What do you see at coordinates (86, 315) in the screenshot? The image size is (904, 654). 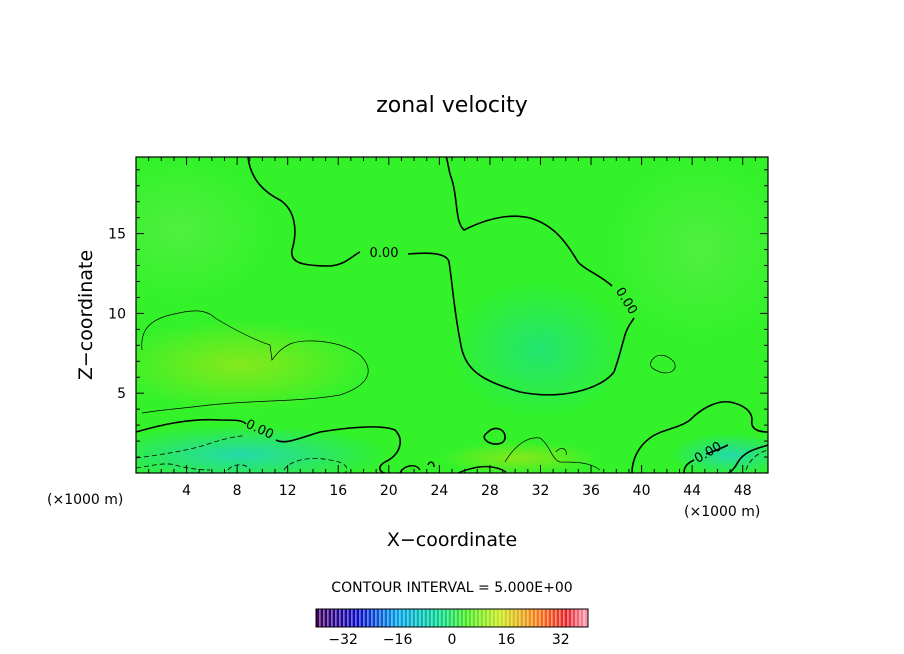 I see `y-axis-label: Z−coordinate` at bounding box center [86, 315].